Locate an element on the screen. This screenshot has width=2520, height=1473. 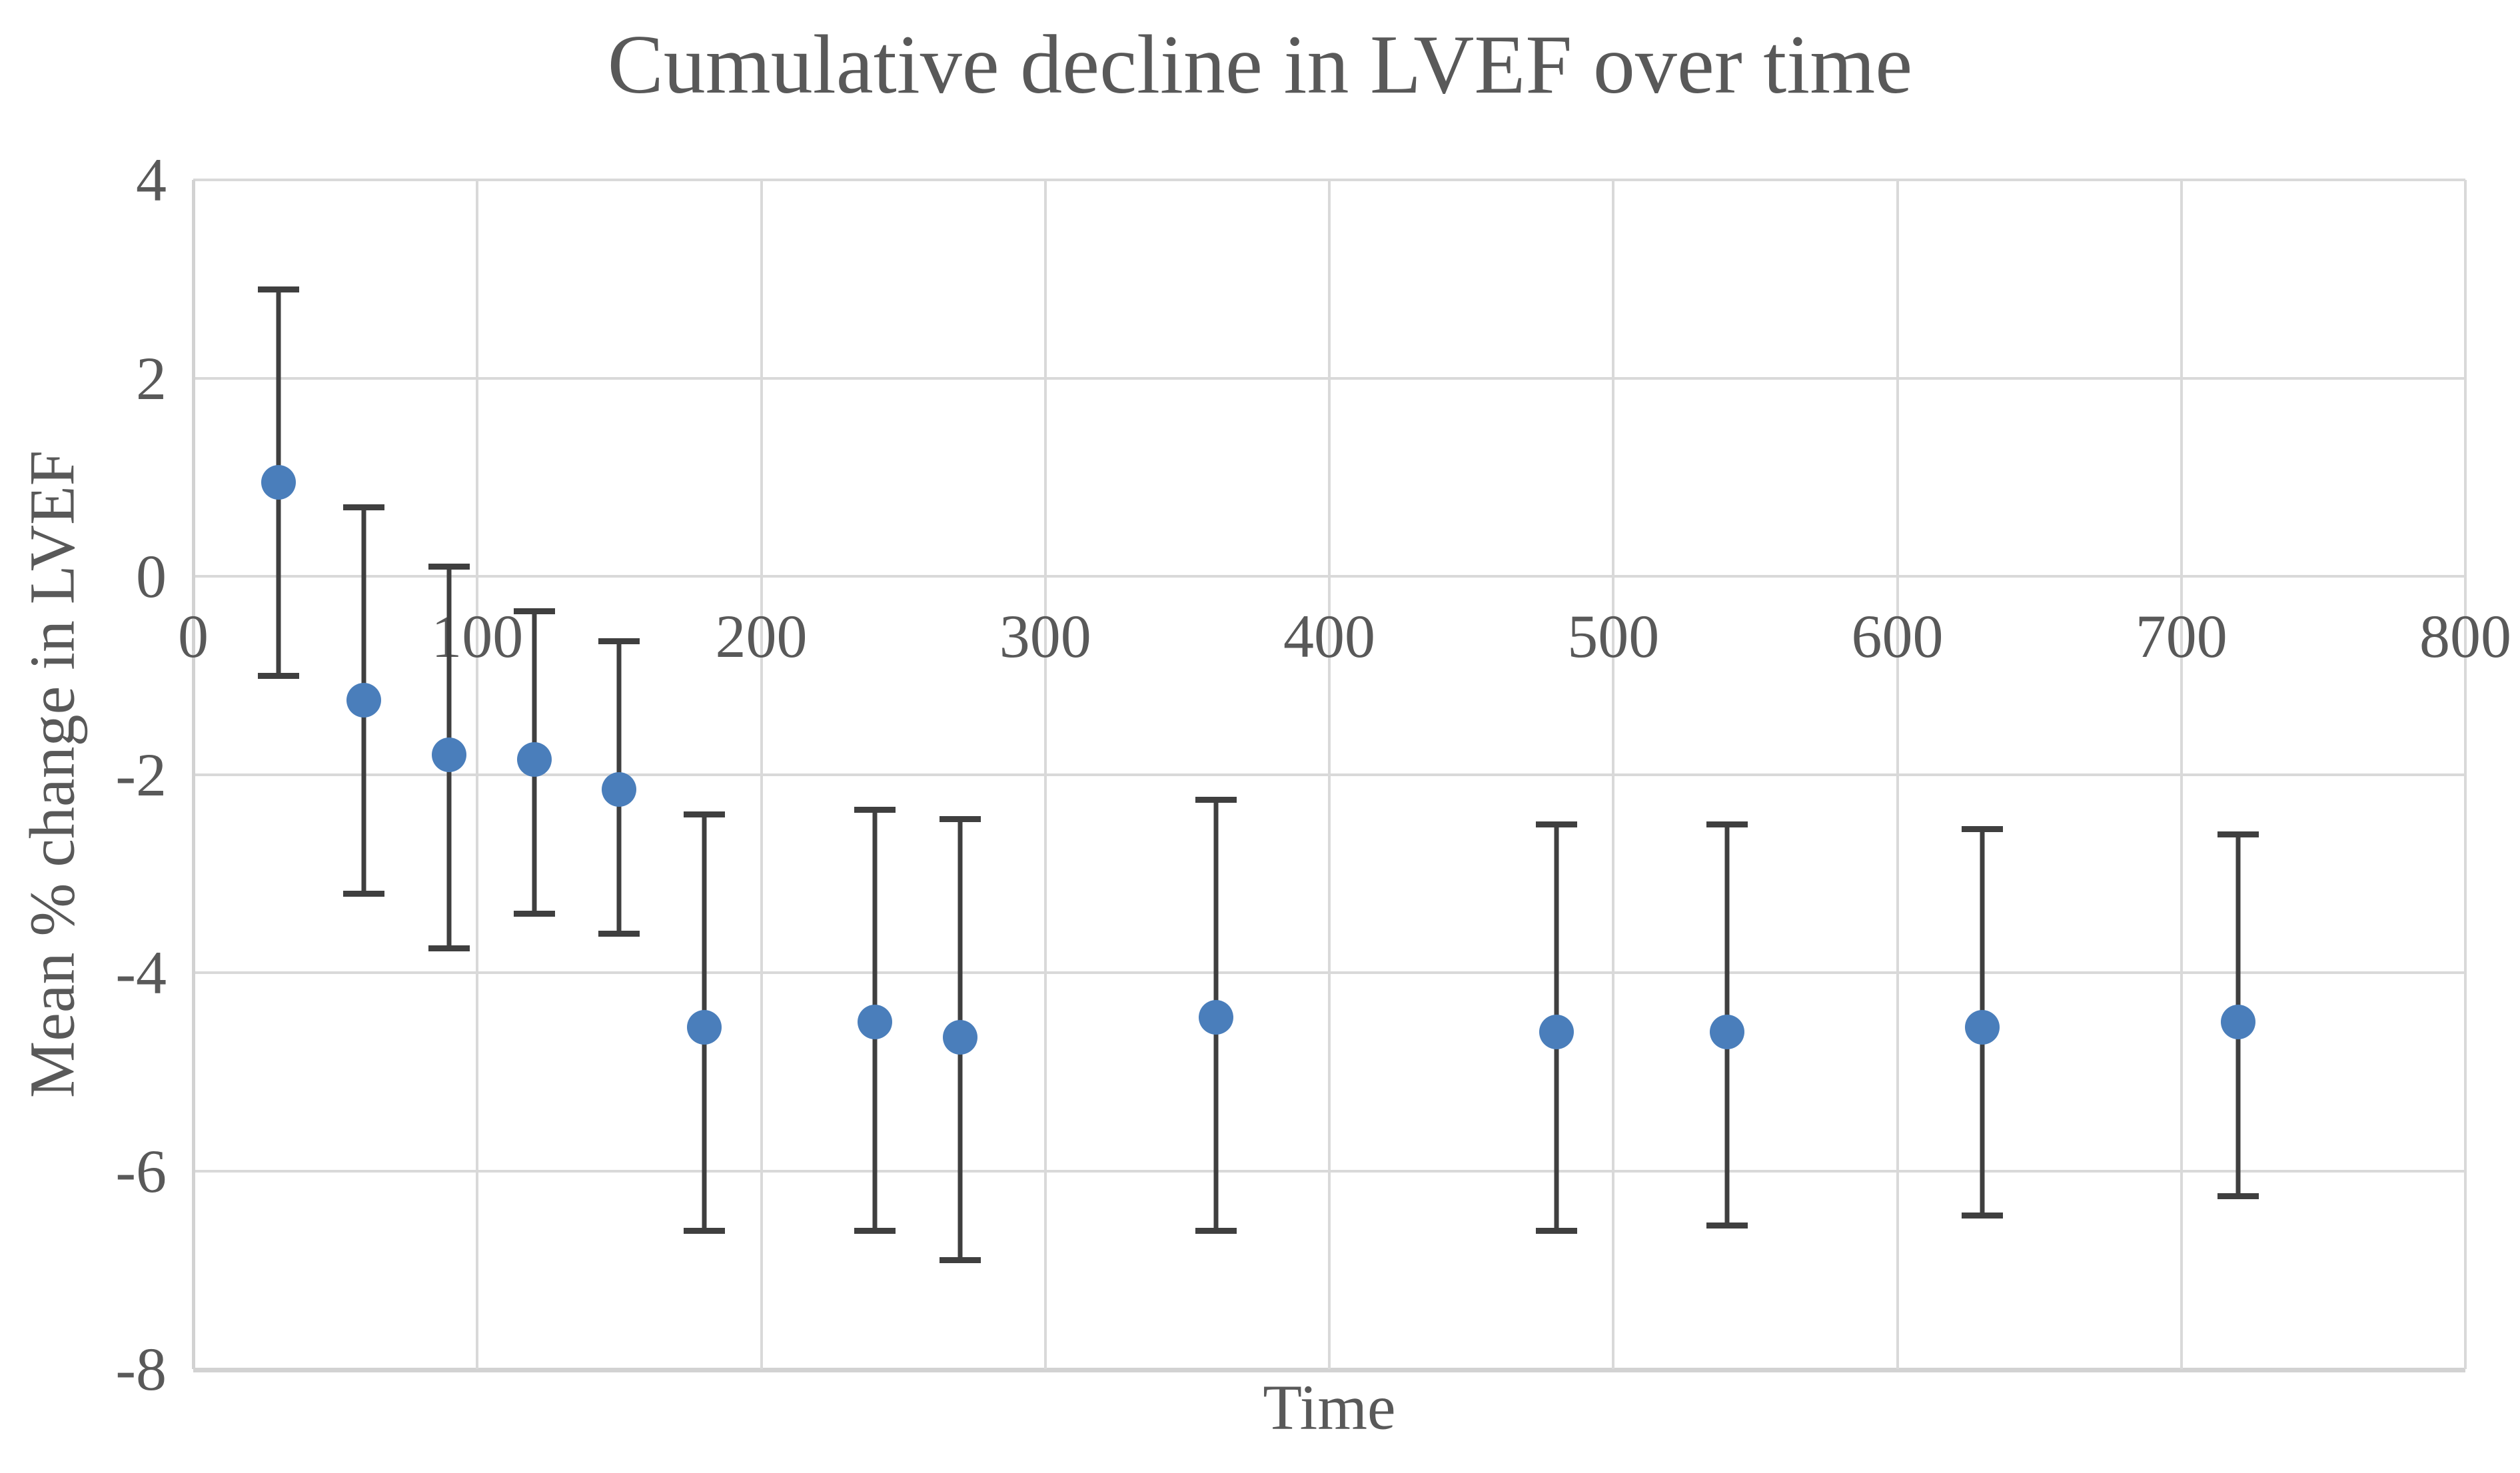
y-tick-label: 4 is located at coordinates (152, 180).